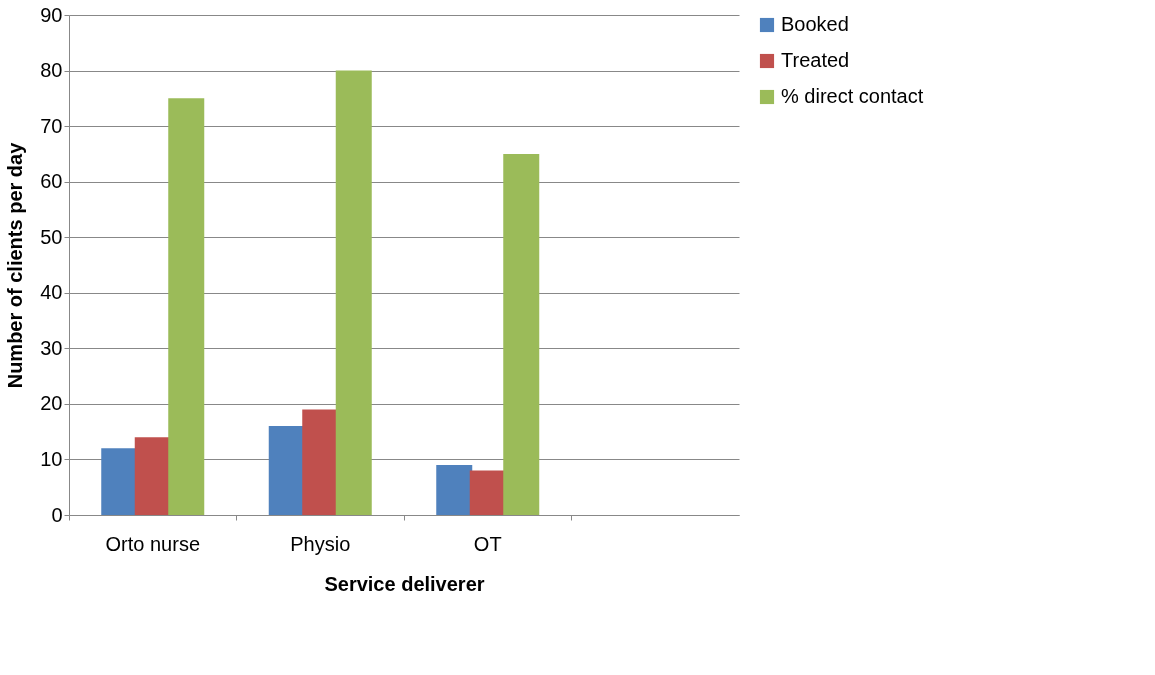 The image size is (1155, 675). I want to click on y-tick-label: 80, so click(51, 70).